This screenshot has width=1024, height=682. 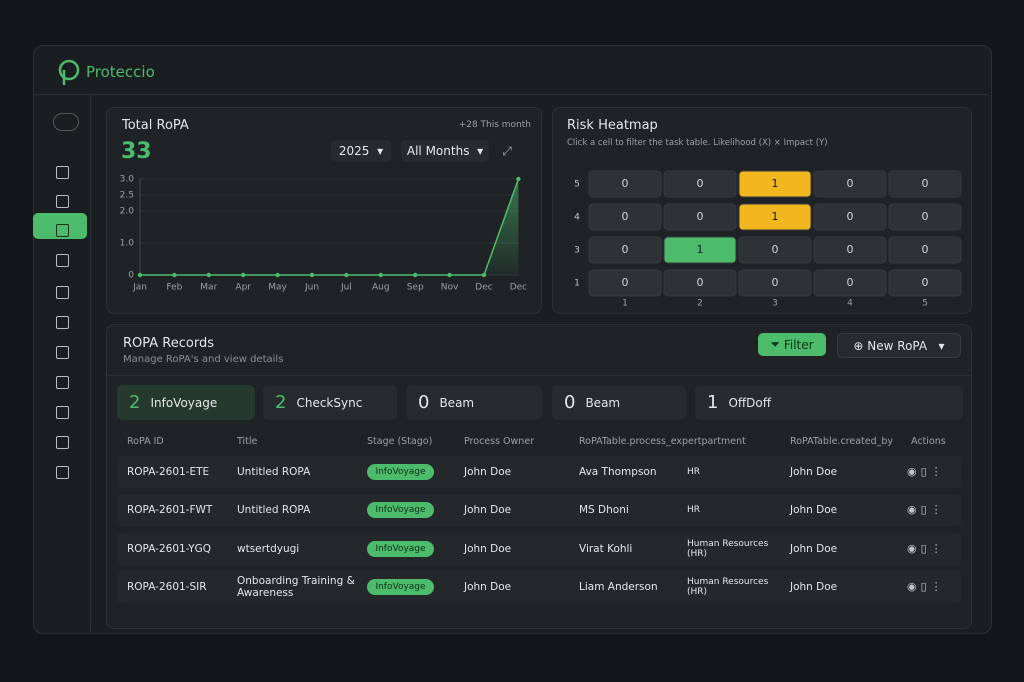 What do you see at coordinates (713, 402) in the screenshot?
I see `tab-count: 1` at bounding box center [713, 402].